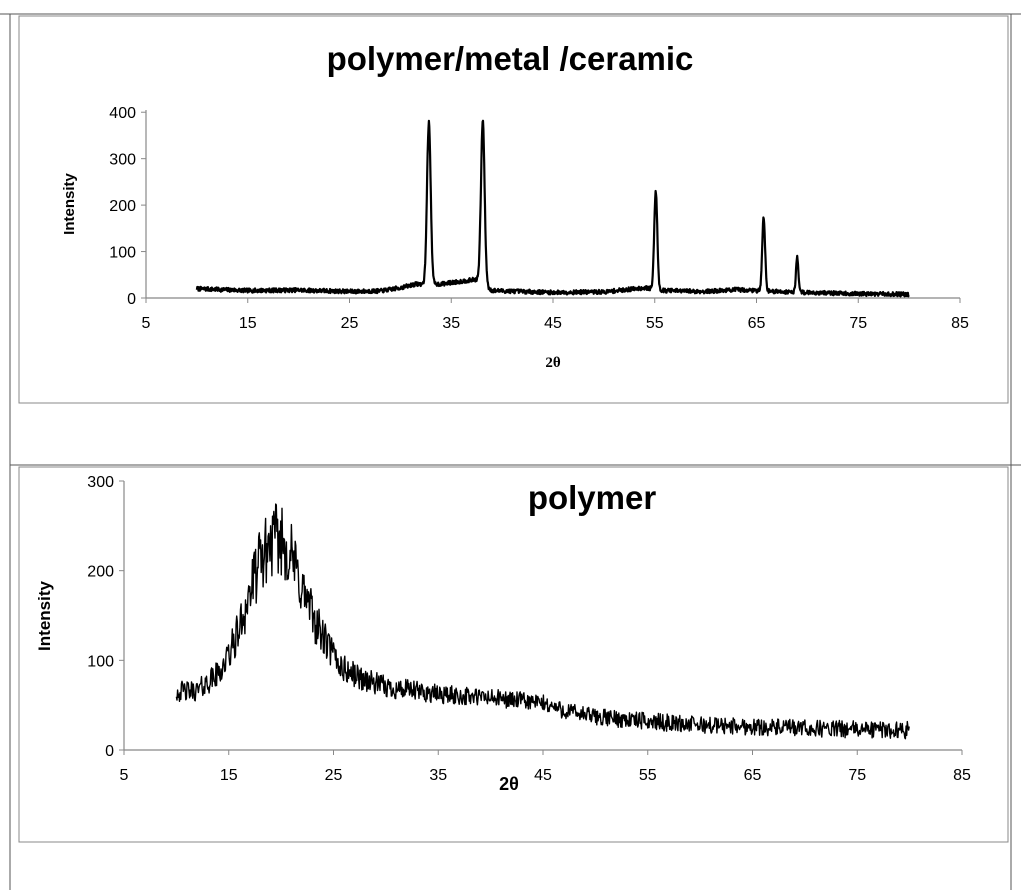  Describe the element at coordinates (100, 482) in the screenshot. I see `chart-2-y-tick-label: 300` at that location.